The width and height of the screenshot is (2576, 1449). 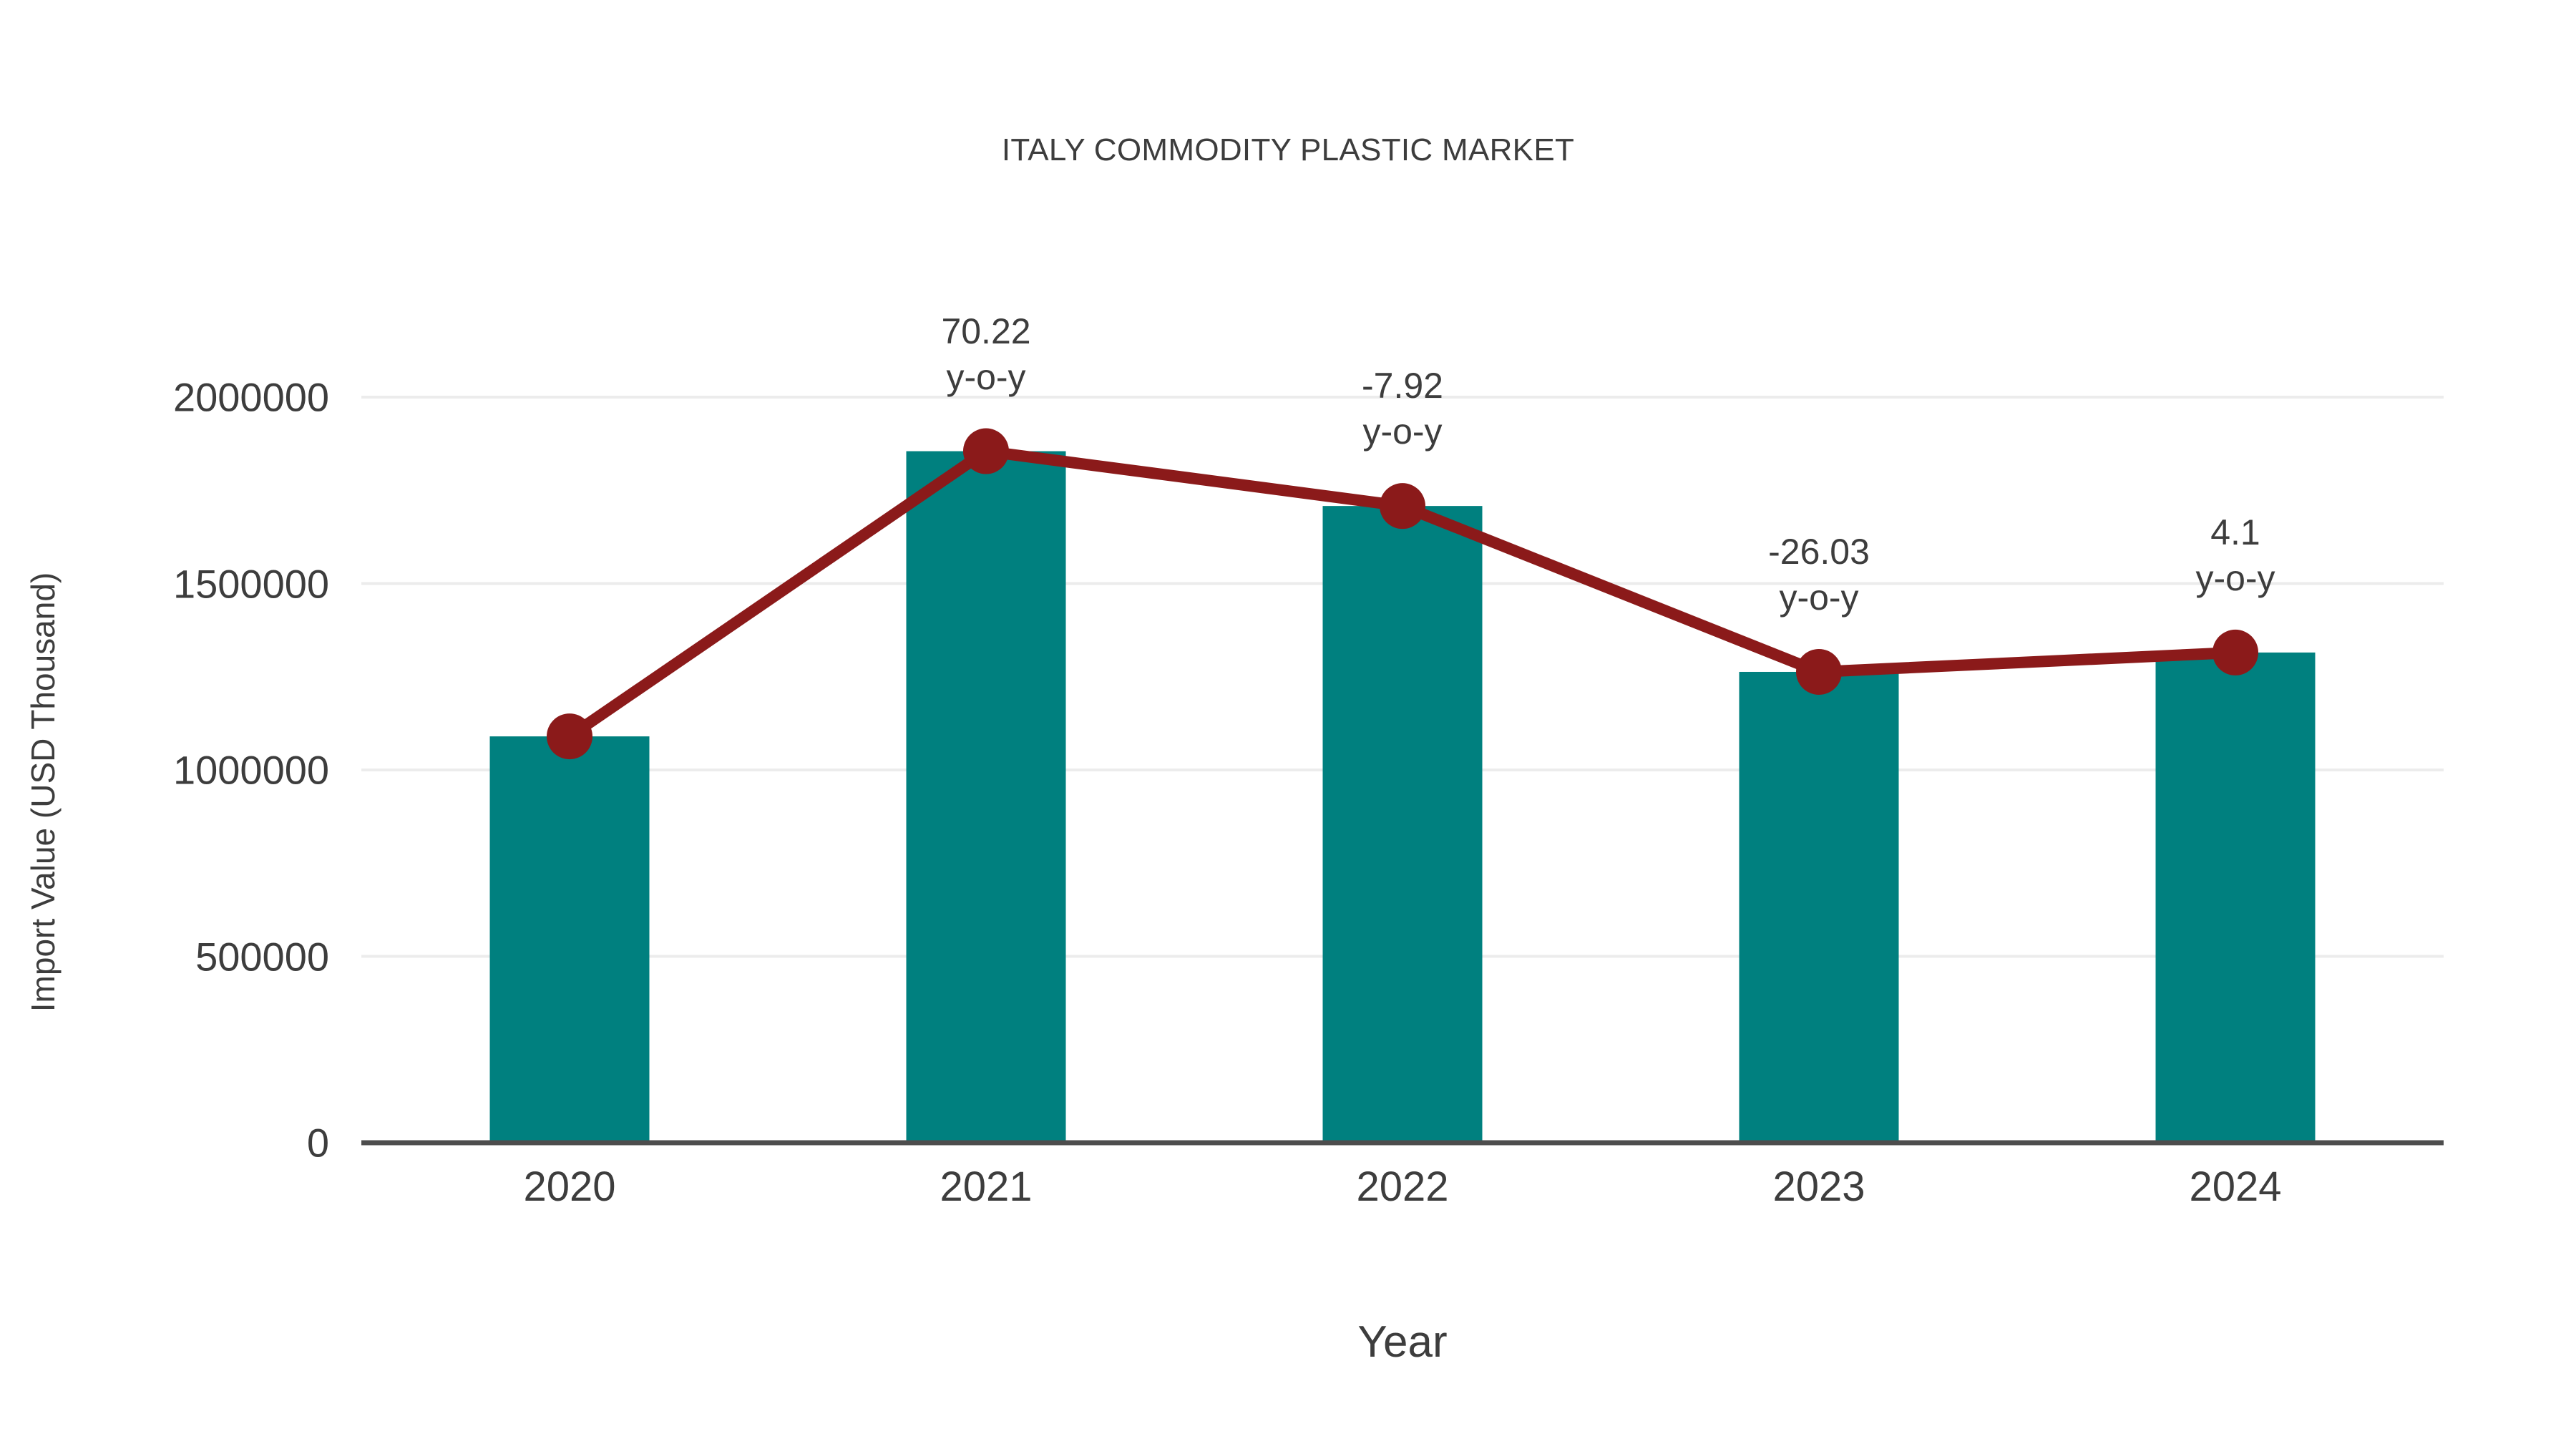 I want to click on x-tick-label-2022: 2022, so click(x=1402, y=1186).